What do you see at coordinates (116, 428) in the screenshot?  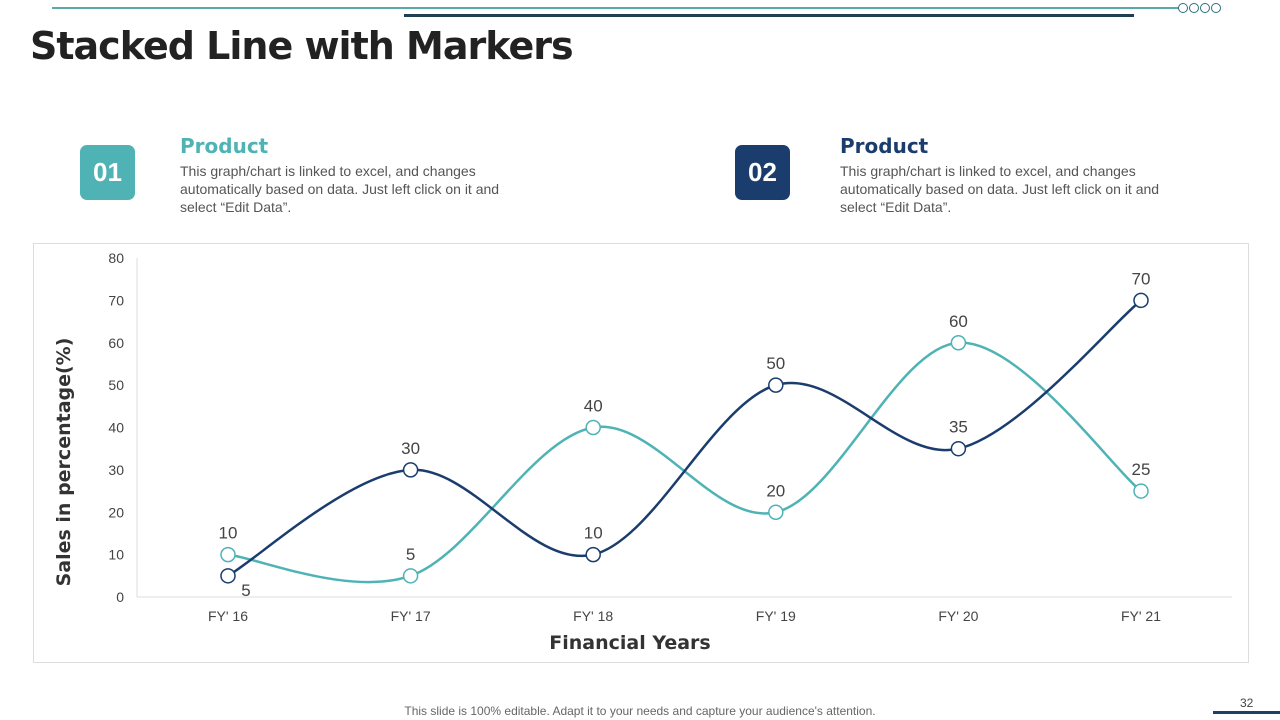 I see `y-tick-label: 40` at bounding box center [116, 428].